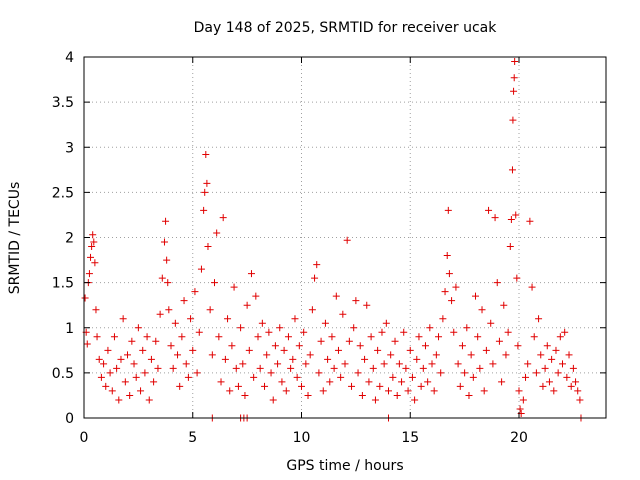  Describe the element at coordinates (519, 438) in the screenshot. I see `x-tick-label: 20` at that location.